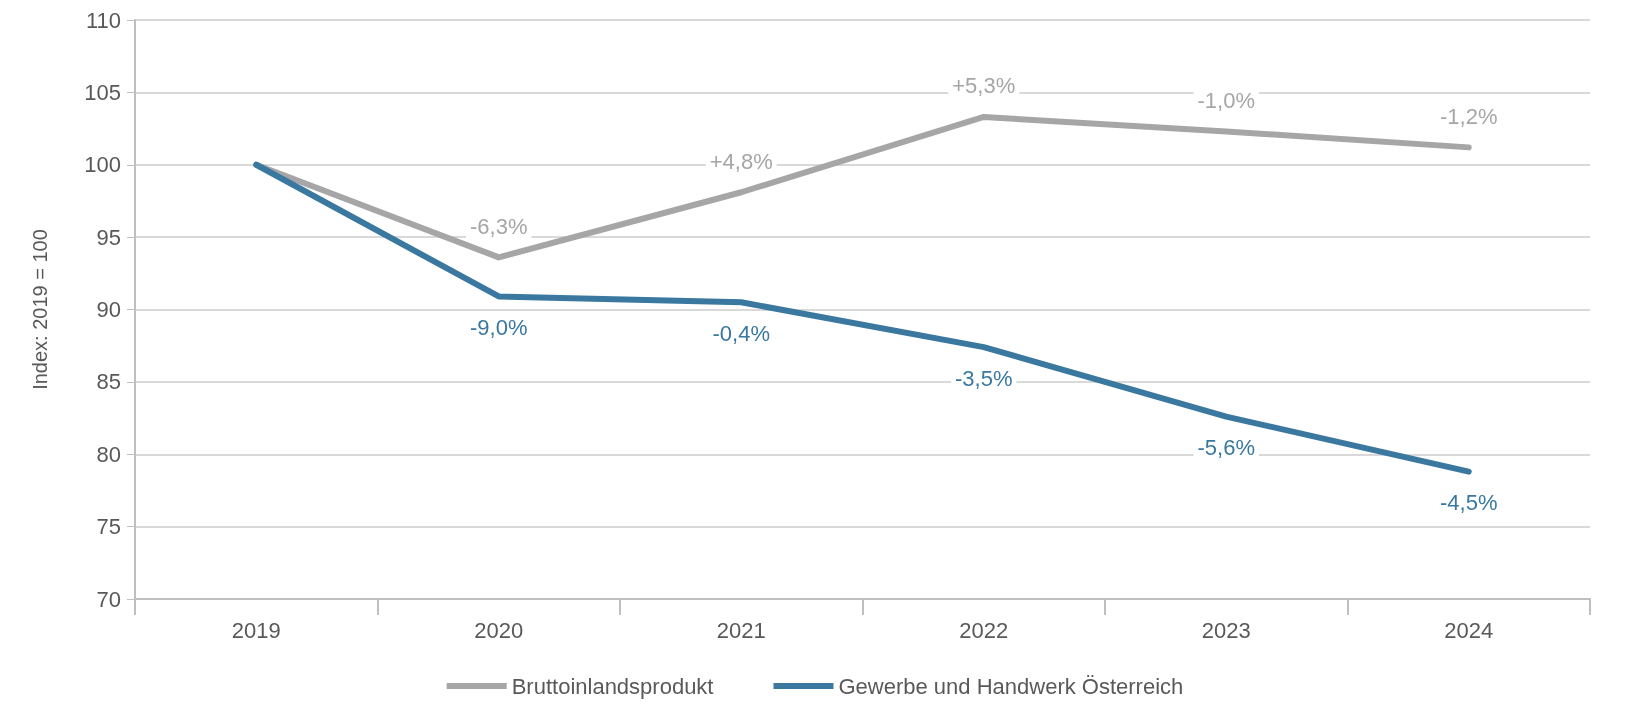 This screenshot has width=1630, height=707. What do you see at coordinates (256, 630) in the screenshot?
I see `x-tick-label: 2019` at bounding box center [256, 630].